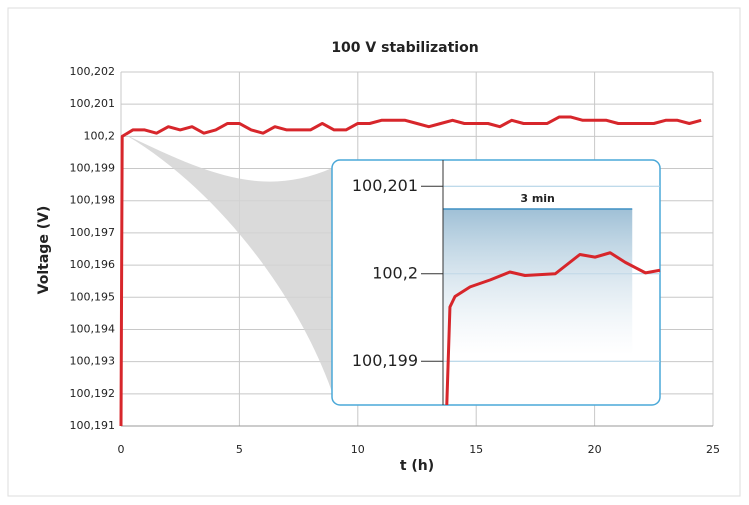 The height and width of the screenshot is (505, 749). Describe the element at coordinates (476, 449) in the screenshot. I see `x-tick-label: 15` at that location.